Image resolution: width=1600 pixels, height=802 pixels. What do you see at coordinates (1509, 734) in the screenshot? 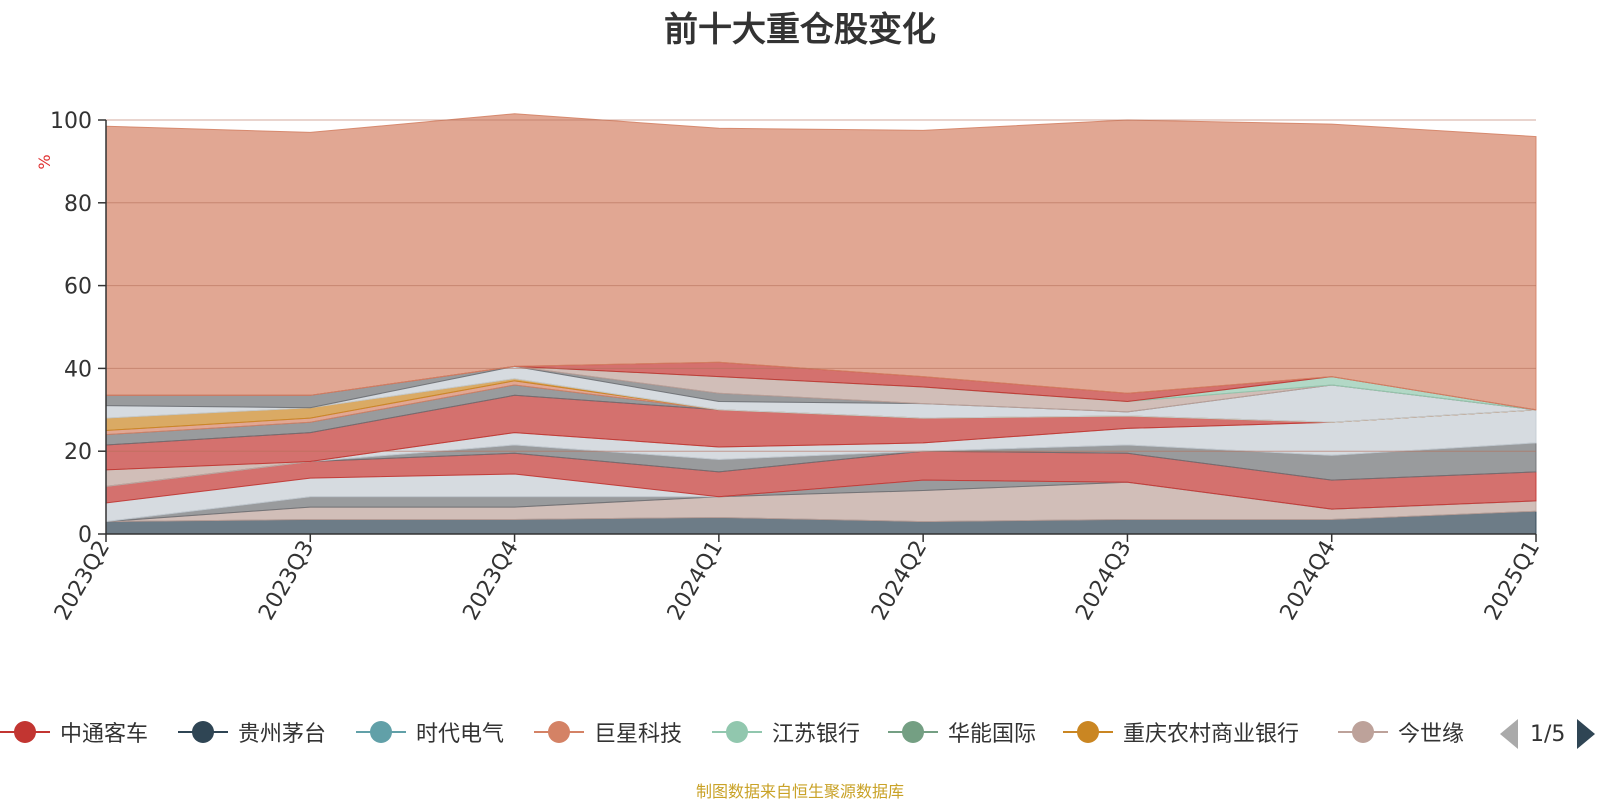
I see `legend-prev-page-icon` at bounding box center [1509, 734].